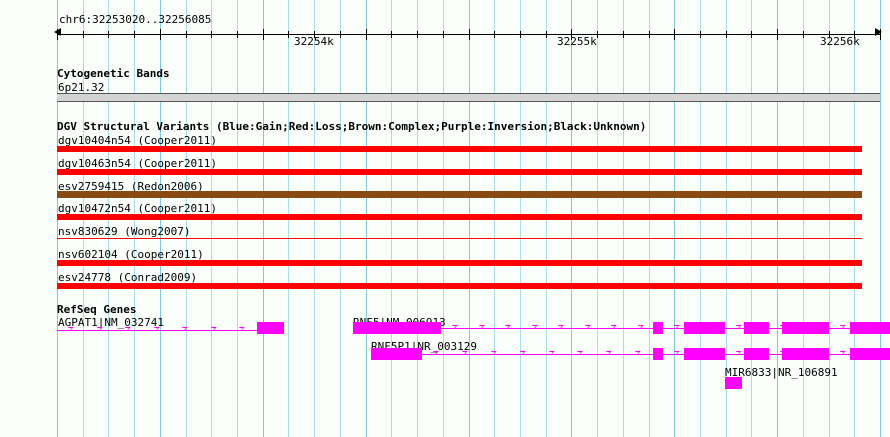  Describe the element at coordinates (97, 309) in the screenshot. I see `refseq-genes-title: RefSeq Genes` at that location.